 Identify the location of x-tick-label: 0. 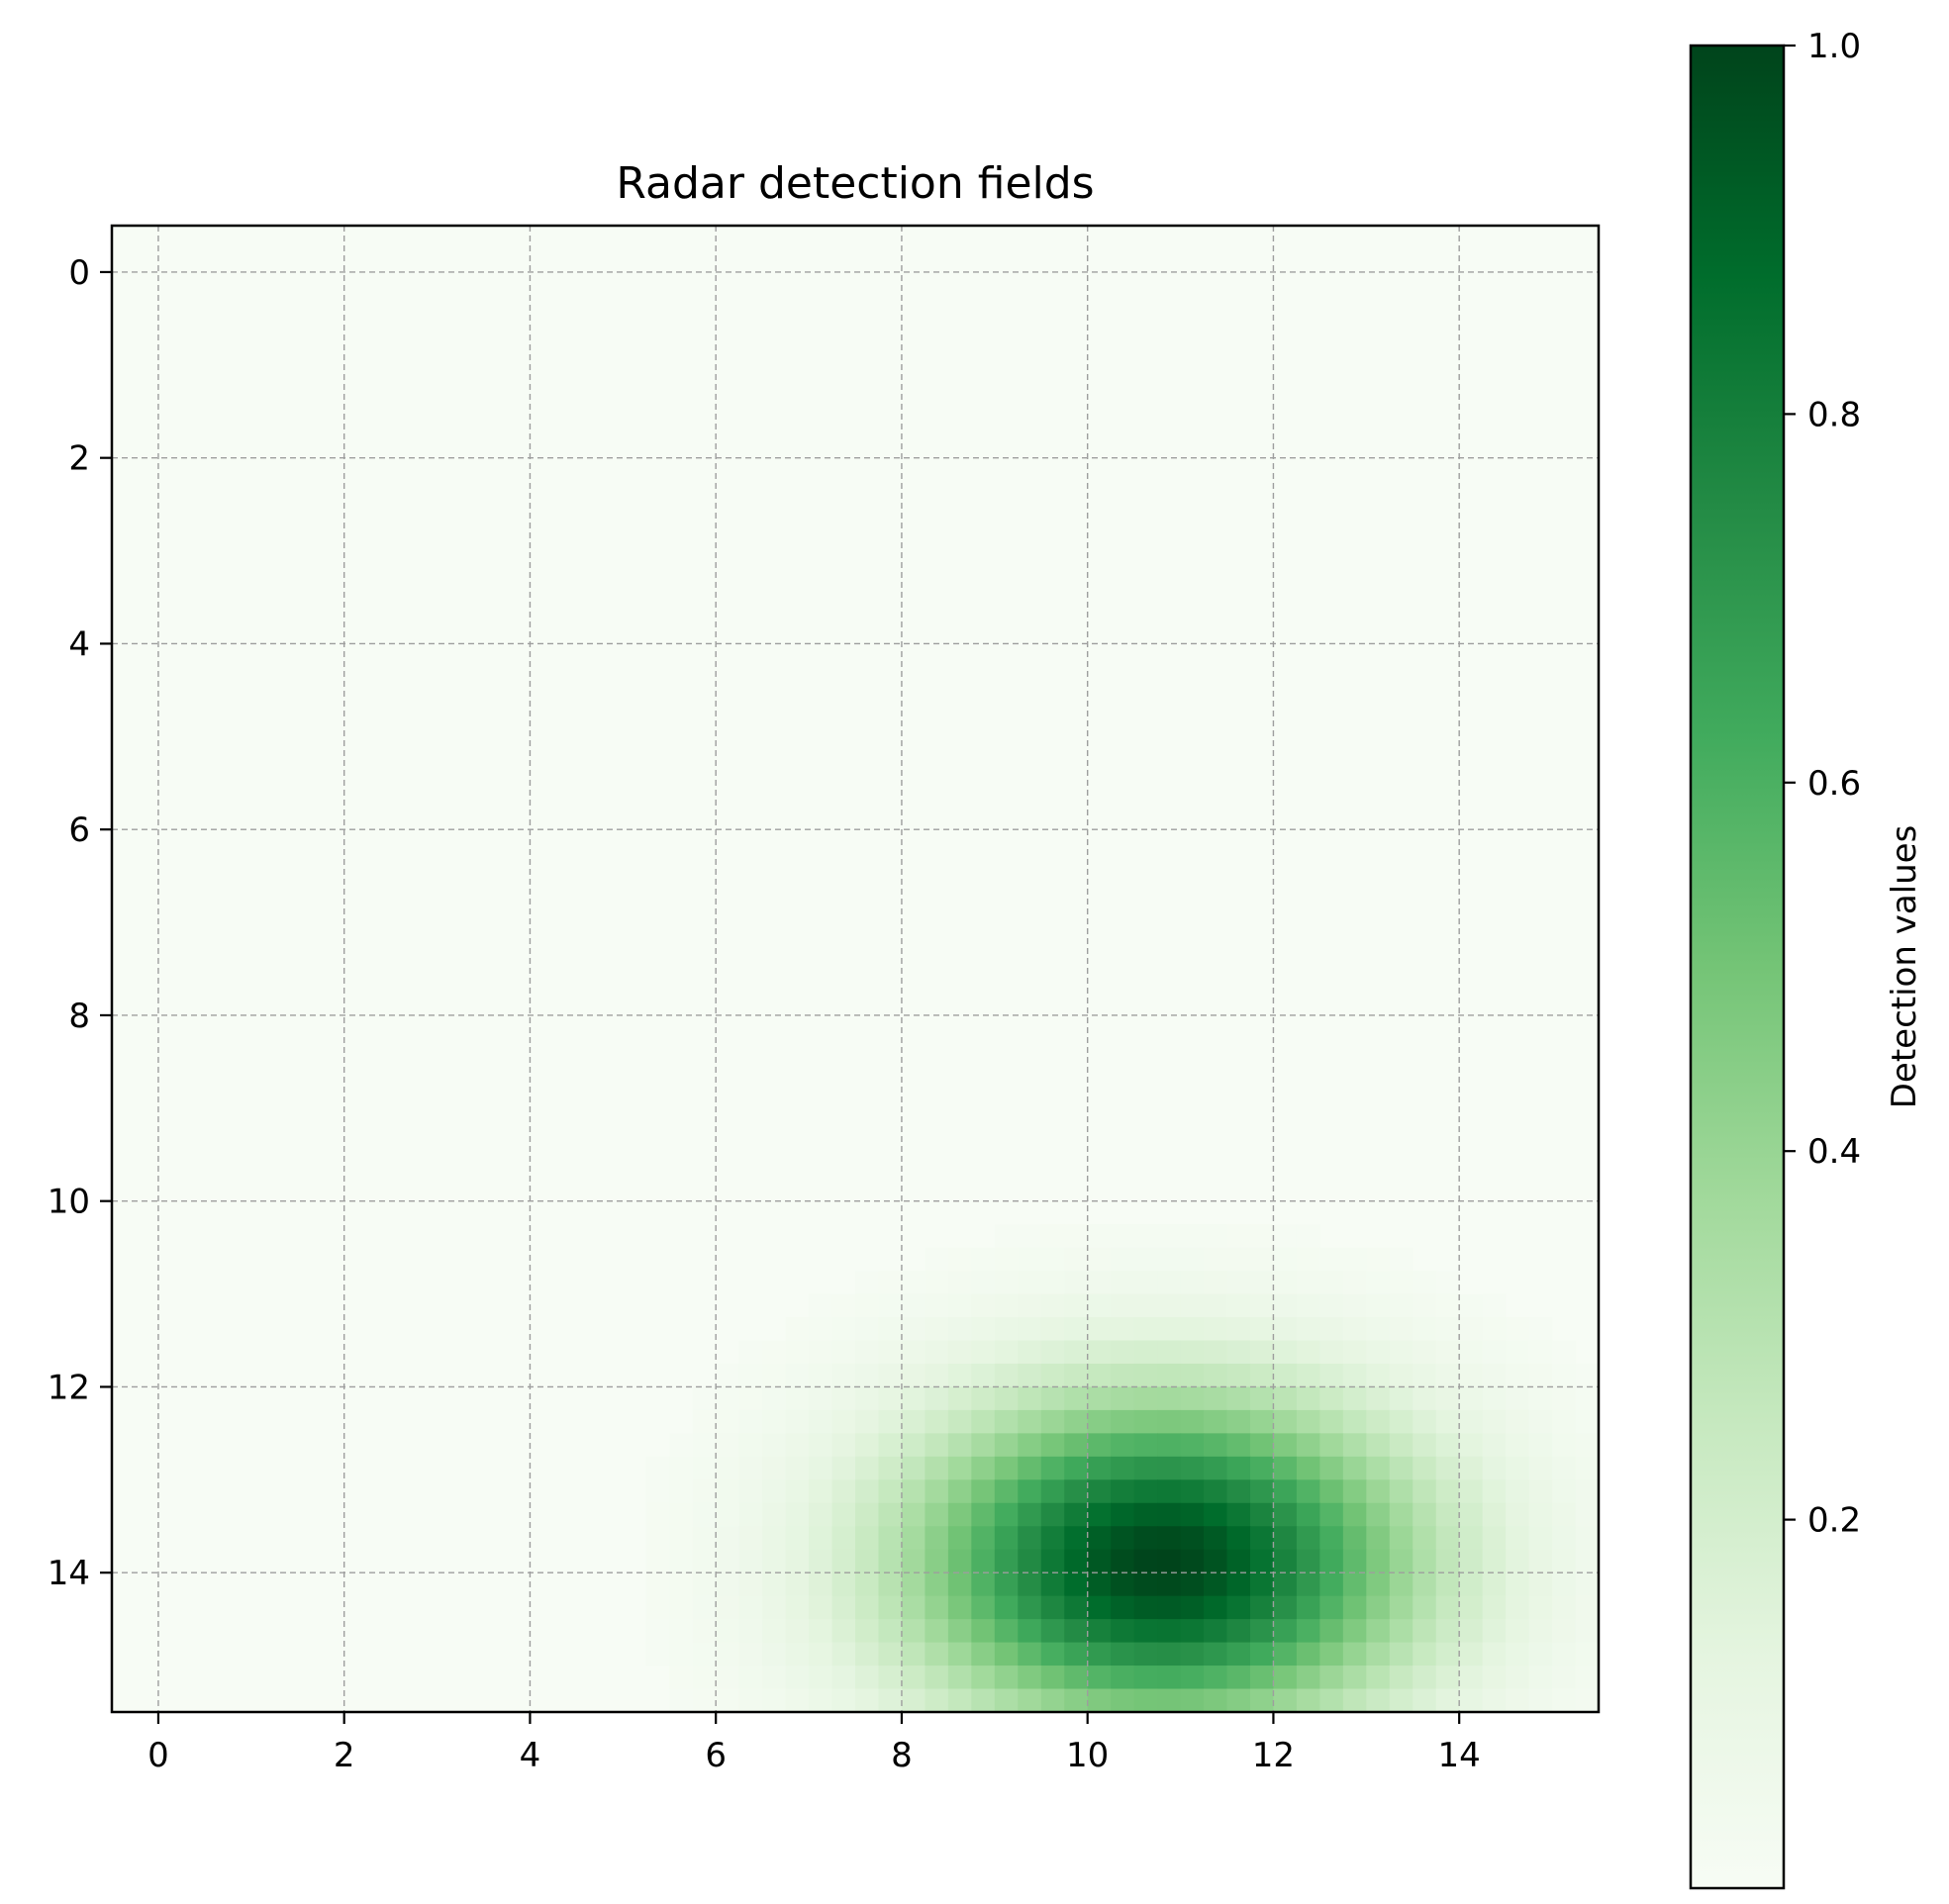
(158, 1755).